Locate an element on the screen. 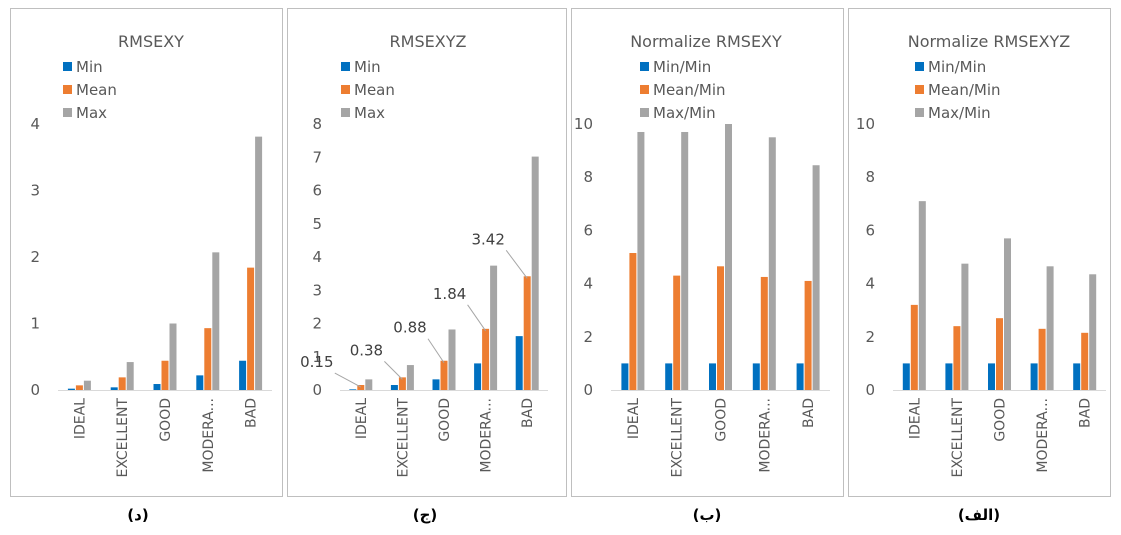 This screenshot has width=1121, height=535. panel-caption: (ج) is located at coordinates (425, 515).